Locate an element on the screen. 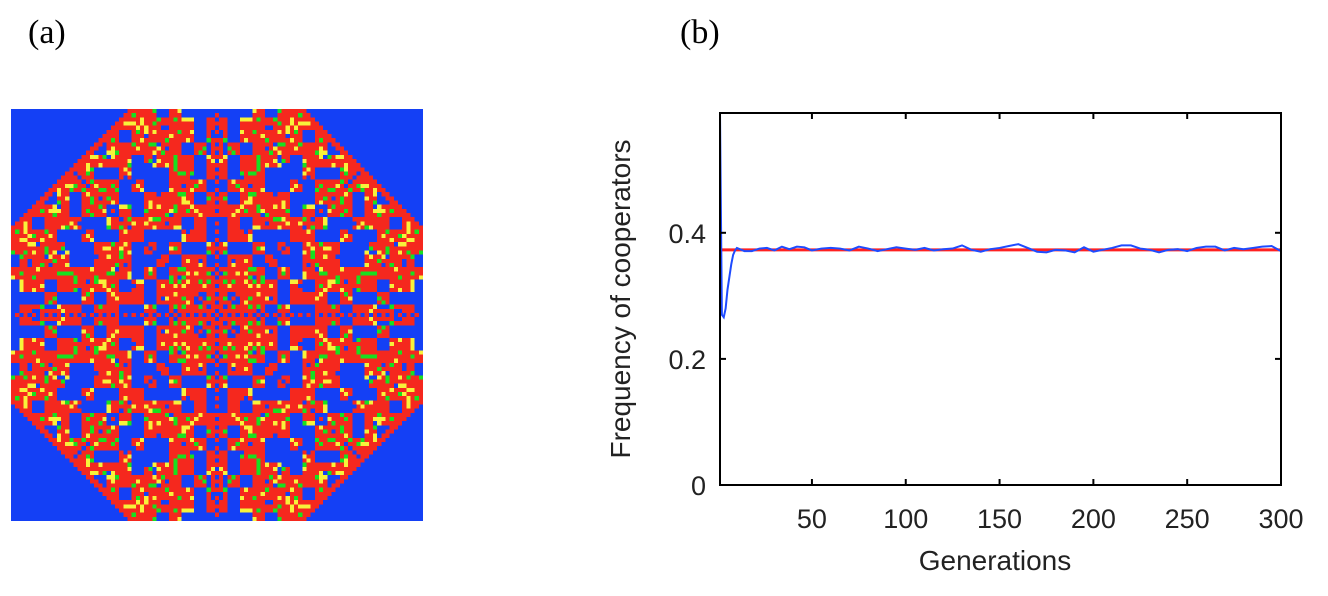 Image resolution: width=1328 pixels, height=596 pixels. y-tick-label: 0 is located at coordinates (698, 486).